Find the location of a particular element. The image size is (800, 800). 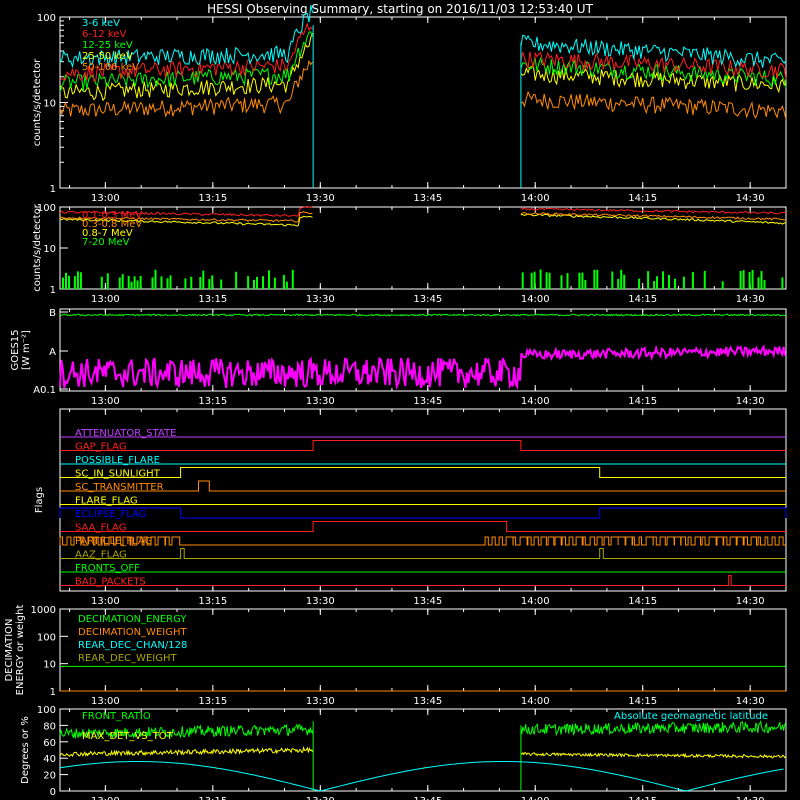

max-det-after-gap is located at coordinates (653, 755).